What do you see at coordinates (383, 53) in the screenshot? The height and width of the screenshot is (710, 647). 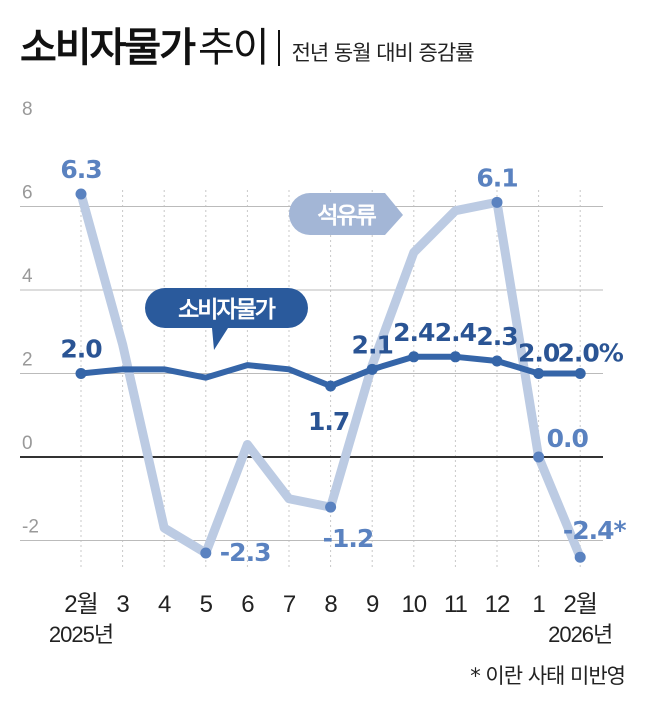 I see `chart-subtitle: 전년 동월 대비 증감률` at bounding box center [383, 53].